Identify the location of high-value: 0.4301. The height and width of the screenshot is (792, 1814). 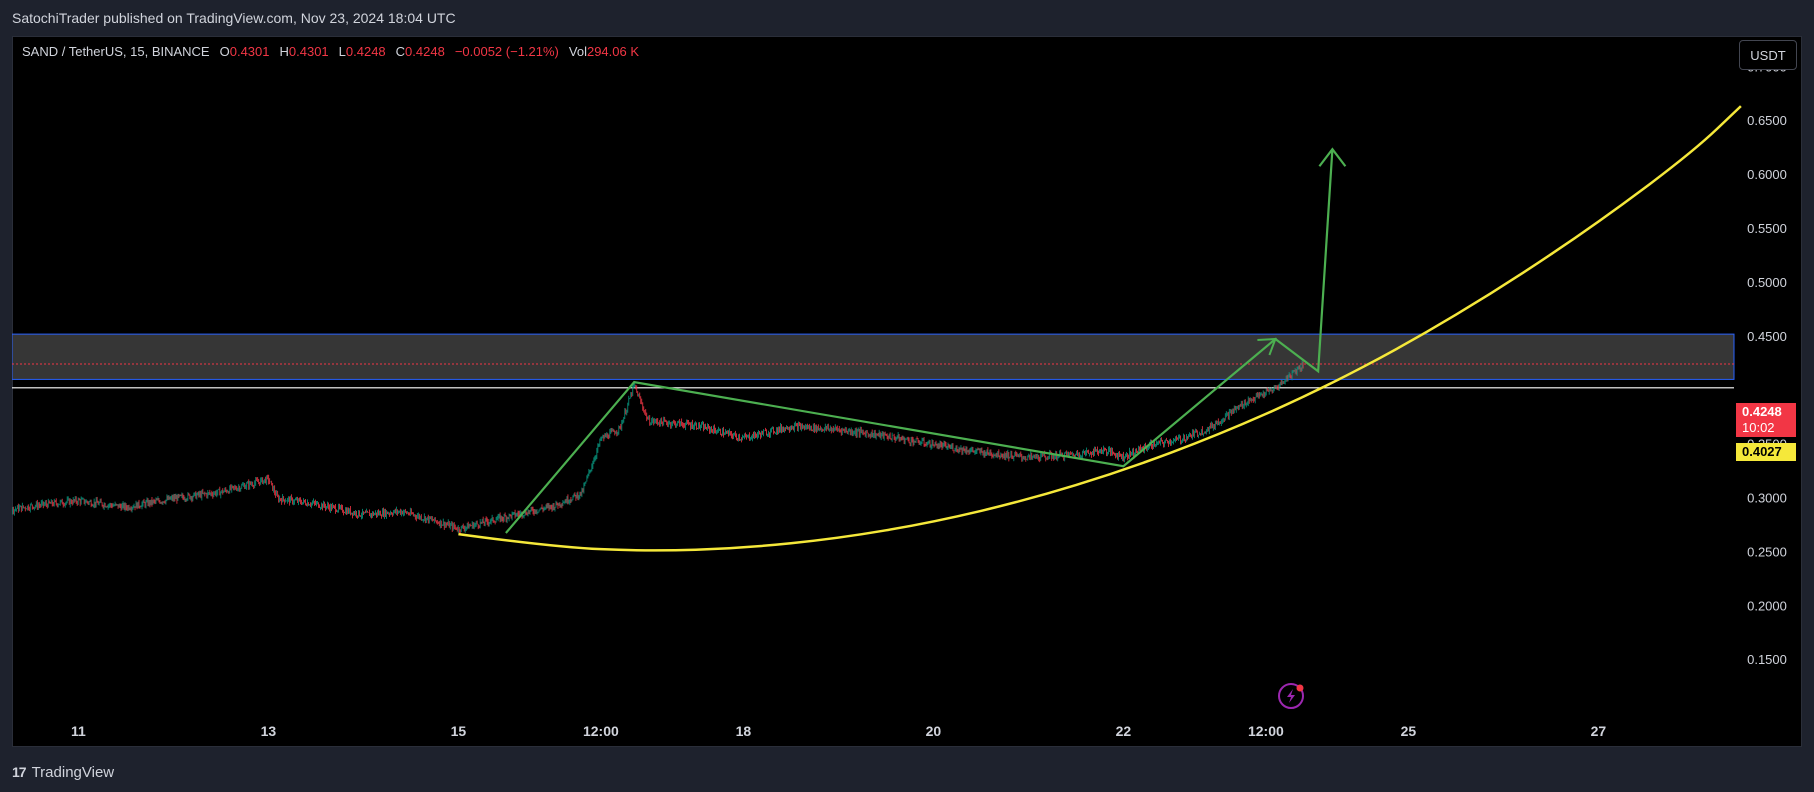
(308, 51).